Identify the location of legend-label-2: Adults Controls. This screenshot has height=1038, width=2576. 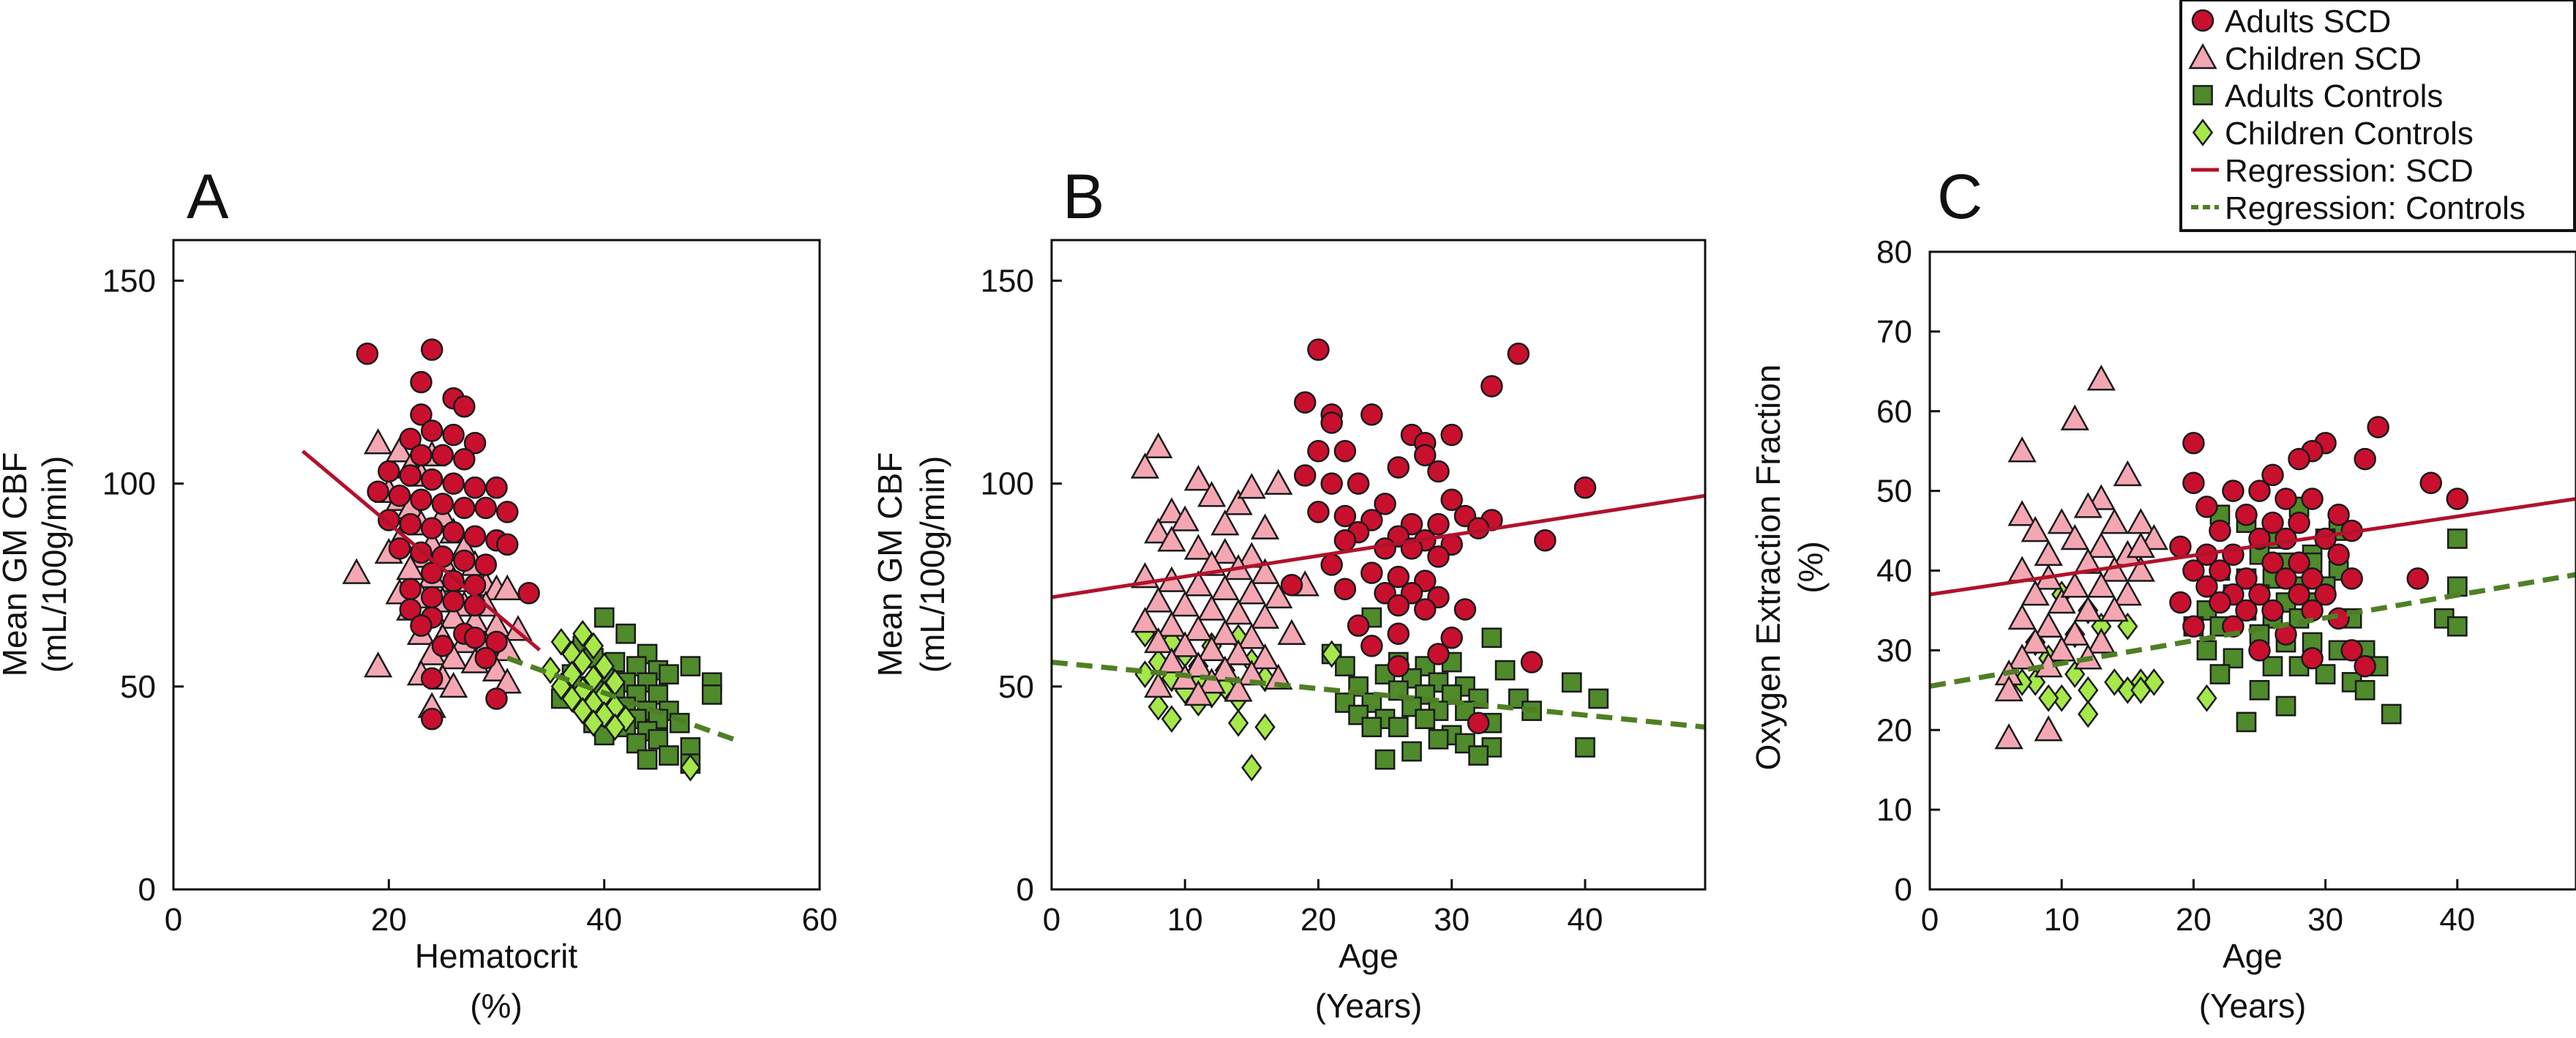
(2334, 96).